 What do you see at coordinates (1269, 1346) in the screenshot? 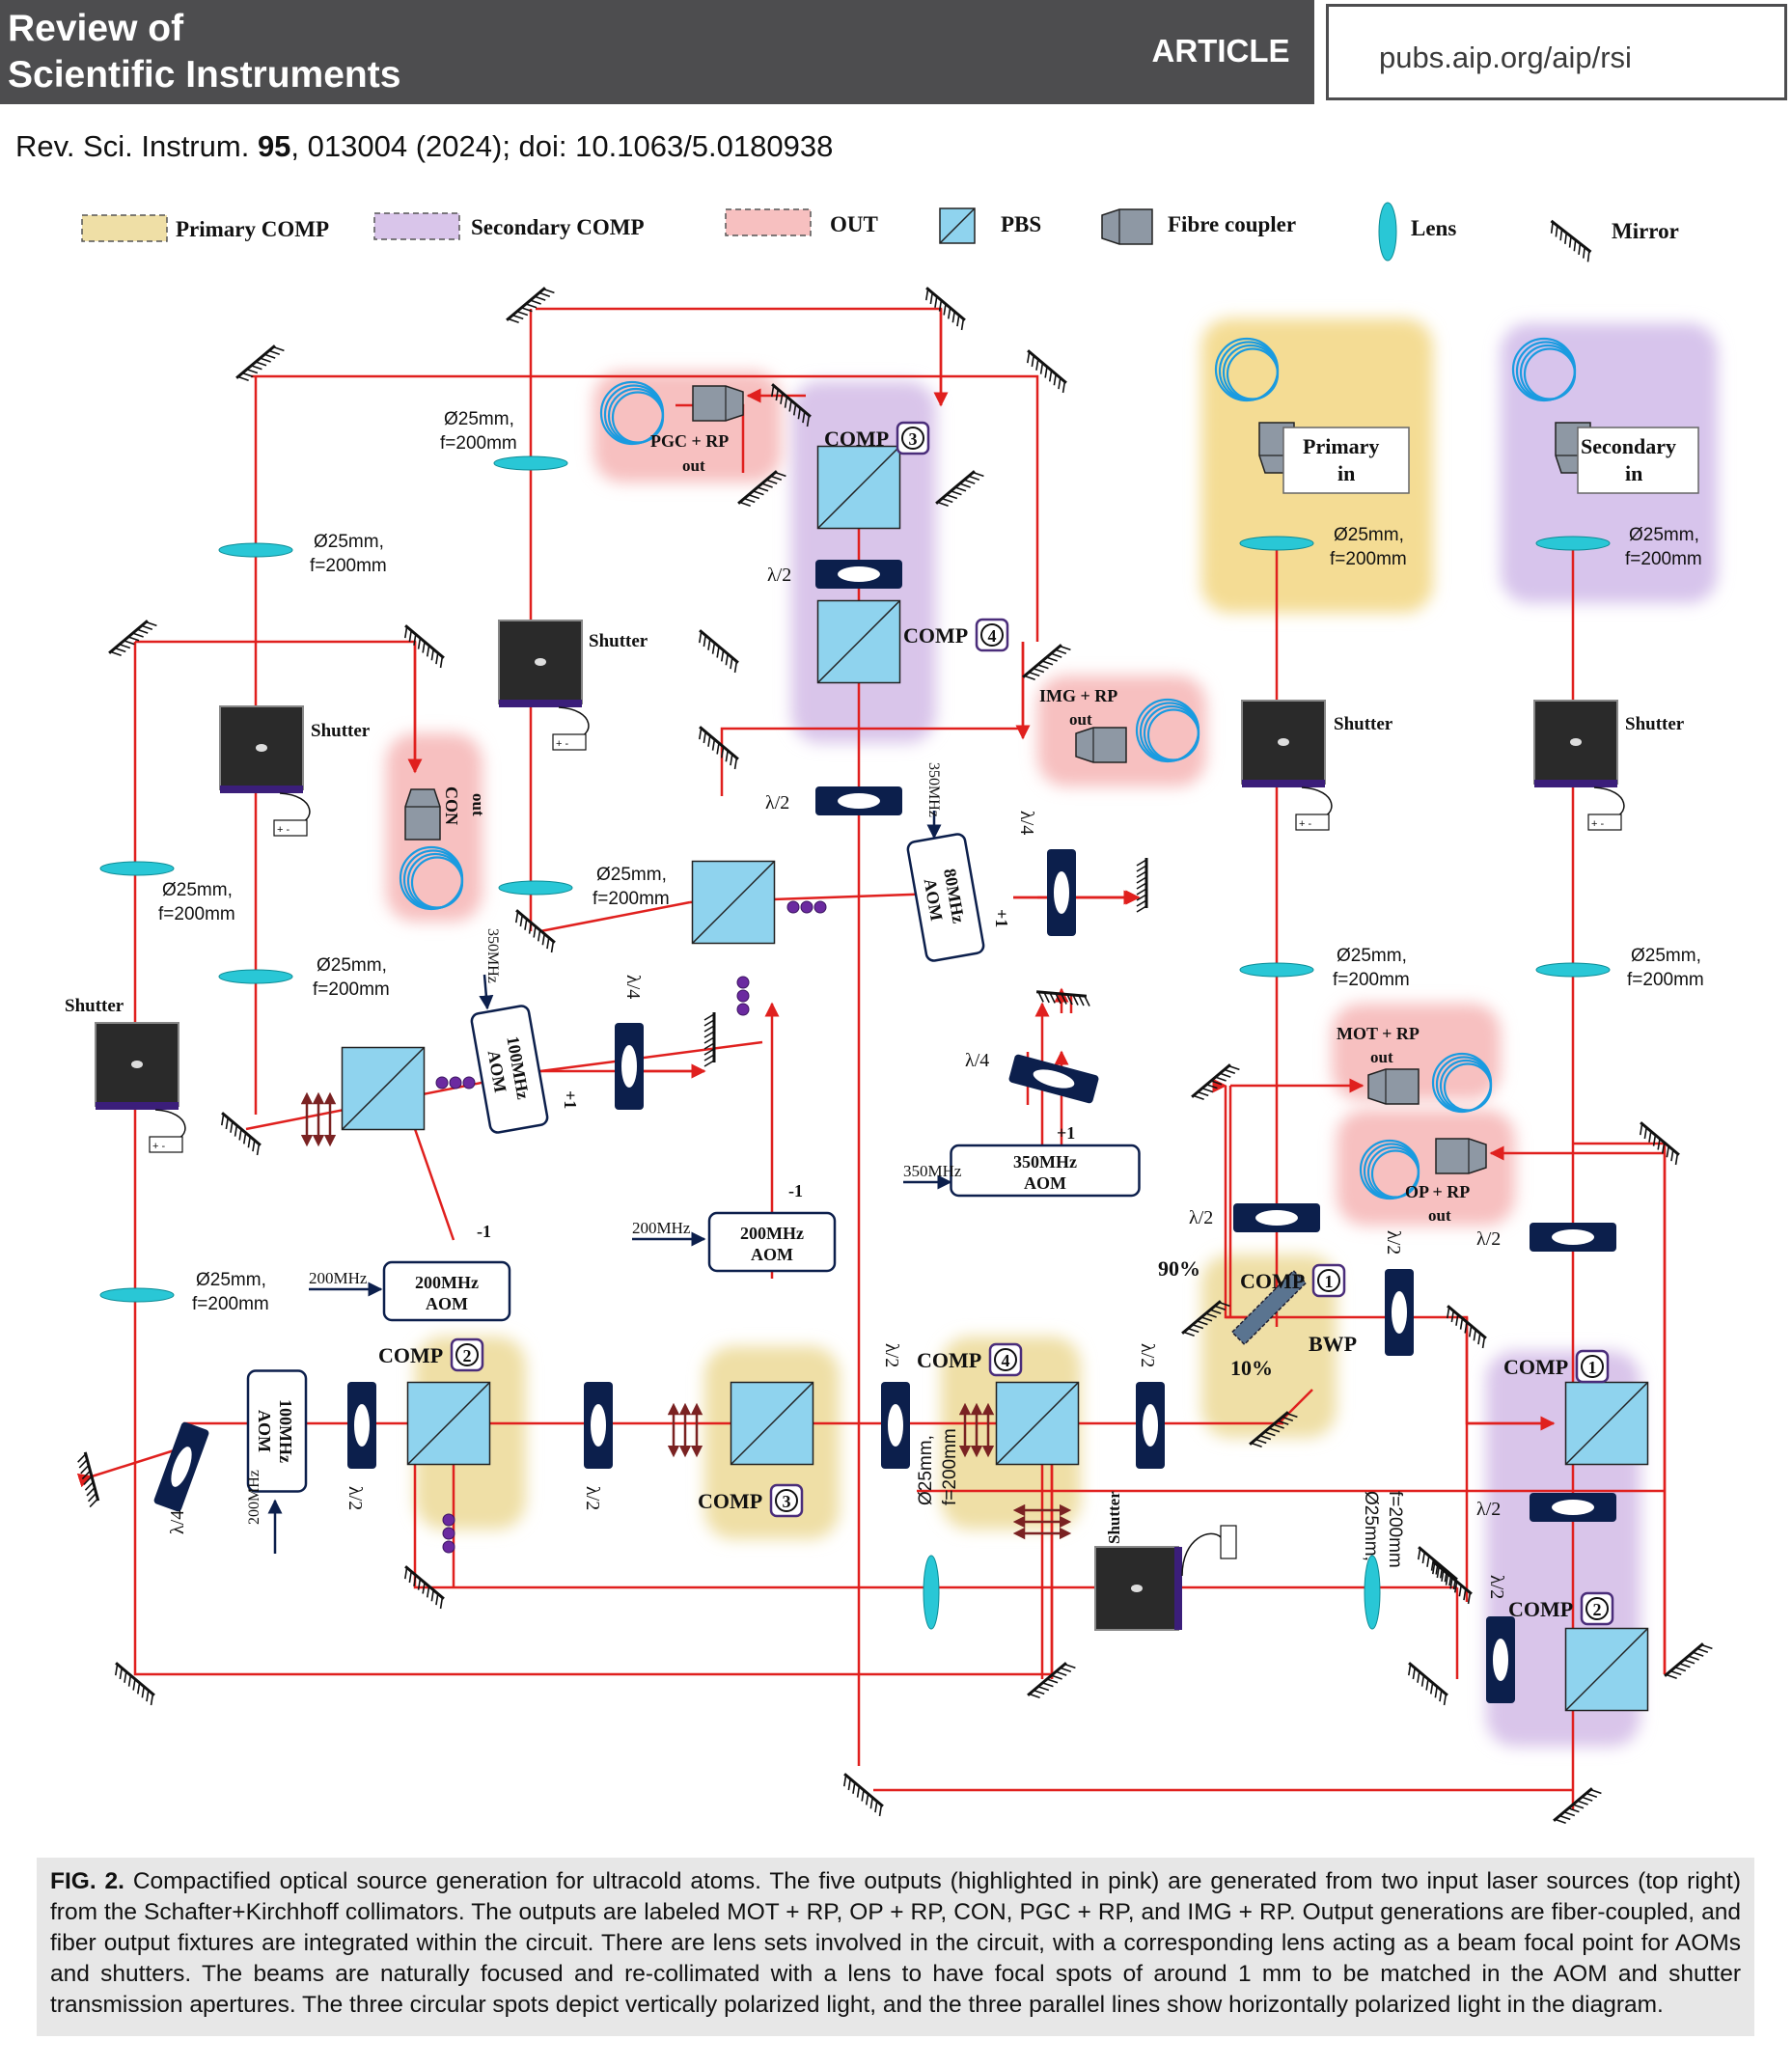
I see `primary-comp-zone` at bounding box center [1269, 1346].